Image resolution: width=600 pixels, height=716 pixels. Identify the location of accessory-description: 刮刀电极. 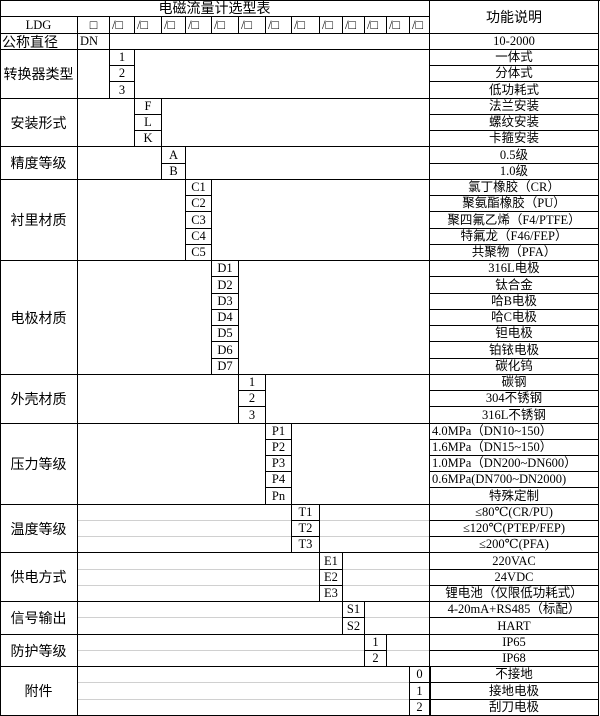
(514, 708).